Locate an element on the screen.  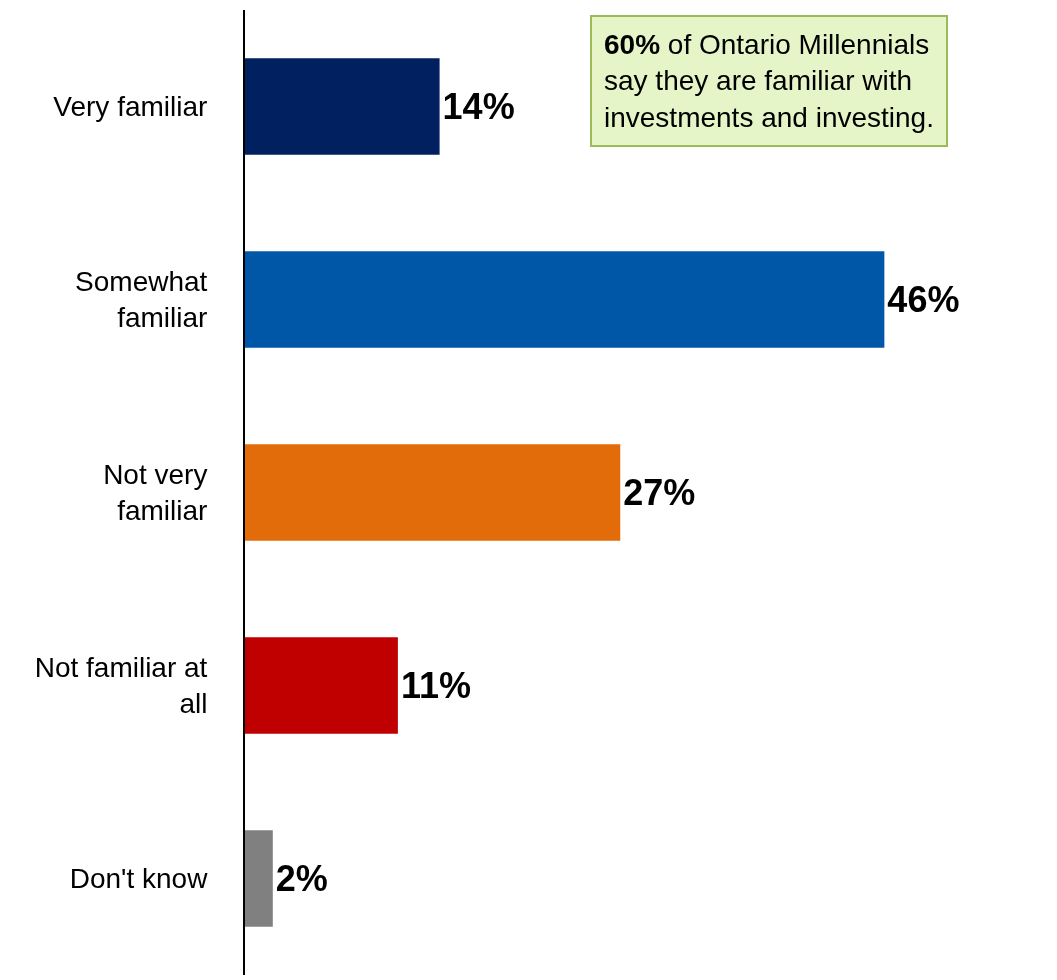
y-tick-label: Not familiar at all is located at coordinates (121, 686).